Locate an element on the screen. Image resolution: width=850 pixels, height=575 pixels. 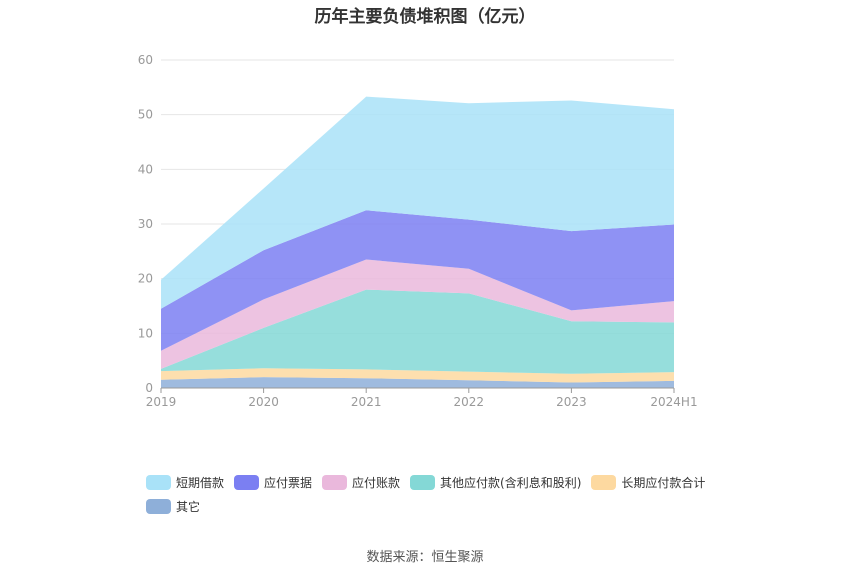
area-series-应付账款 is located at coordinates (417, 314).